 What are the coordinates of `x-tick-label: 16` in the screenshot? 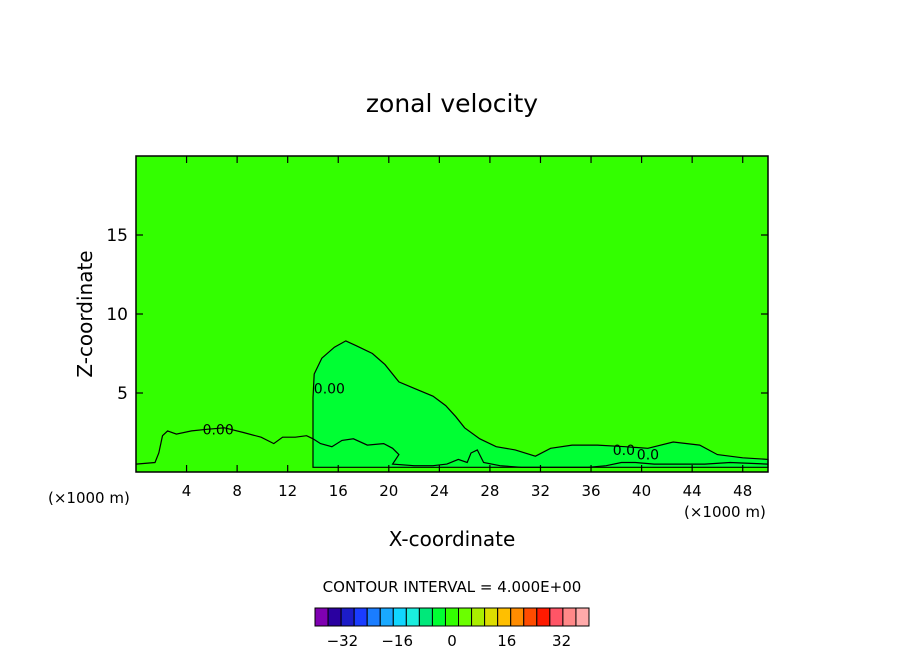 It's located at (338, 491).